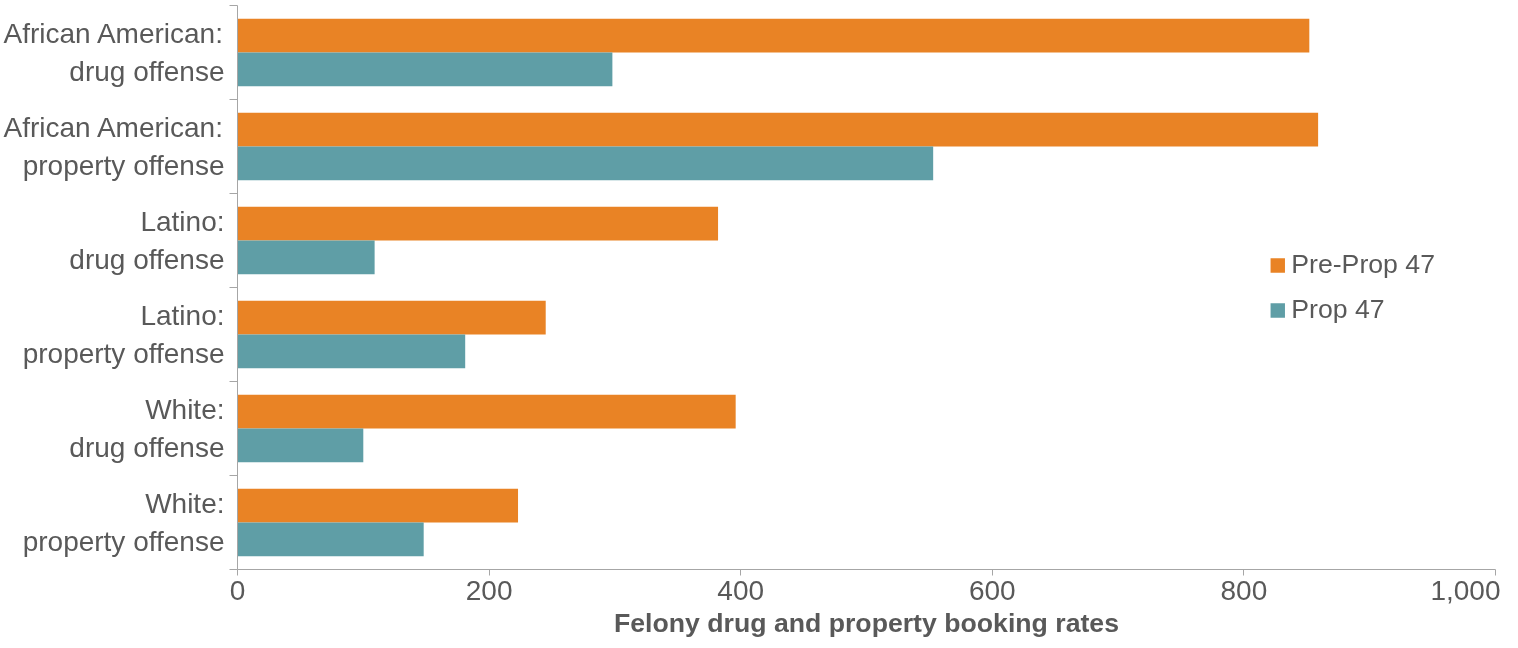 The height and width of the screenshot is (648, 1518). What do you see at coordinates (1338, 309) in the screenshot?
I see `legend-label: Prop 47` at bounding box center [1338, 309].